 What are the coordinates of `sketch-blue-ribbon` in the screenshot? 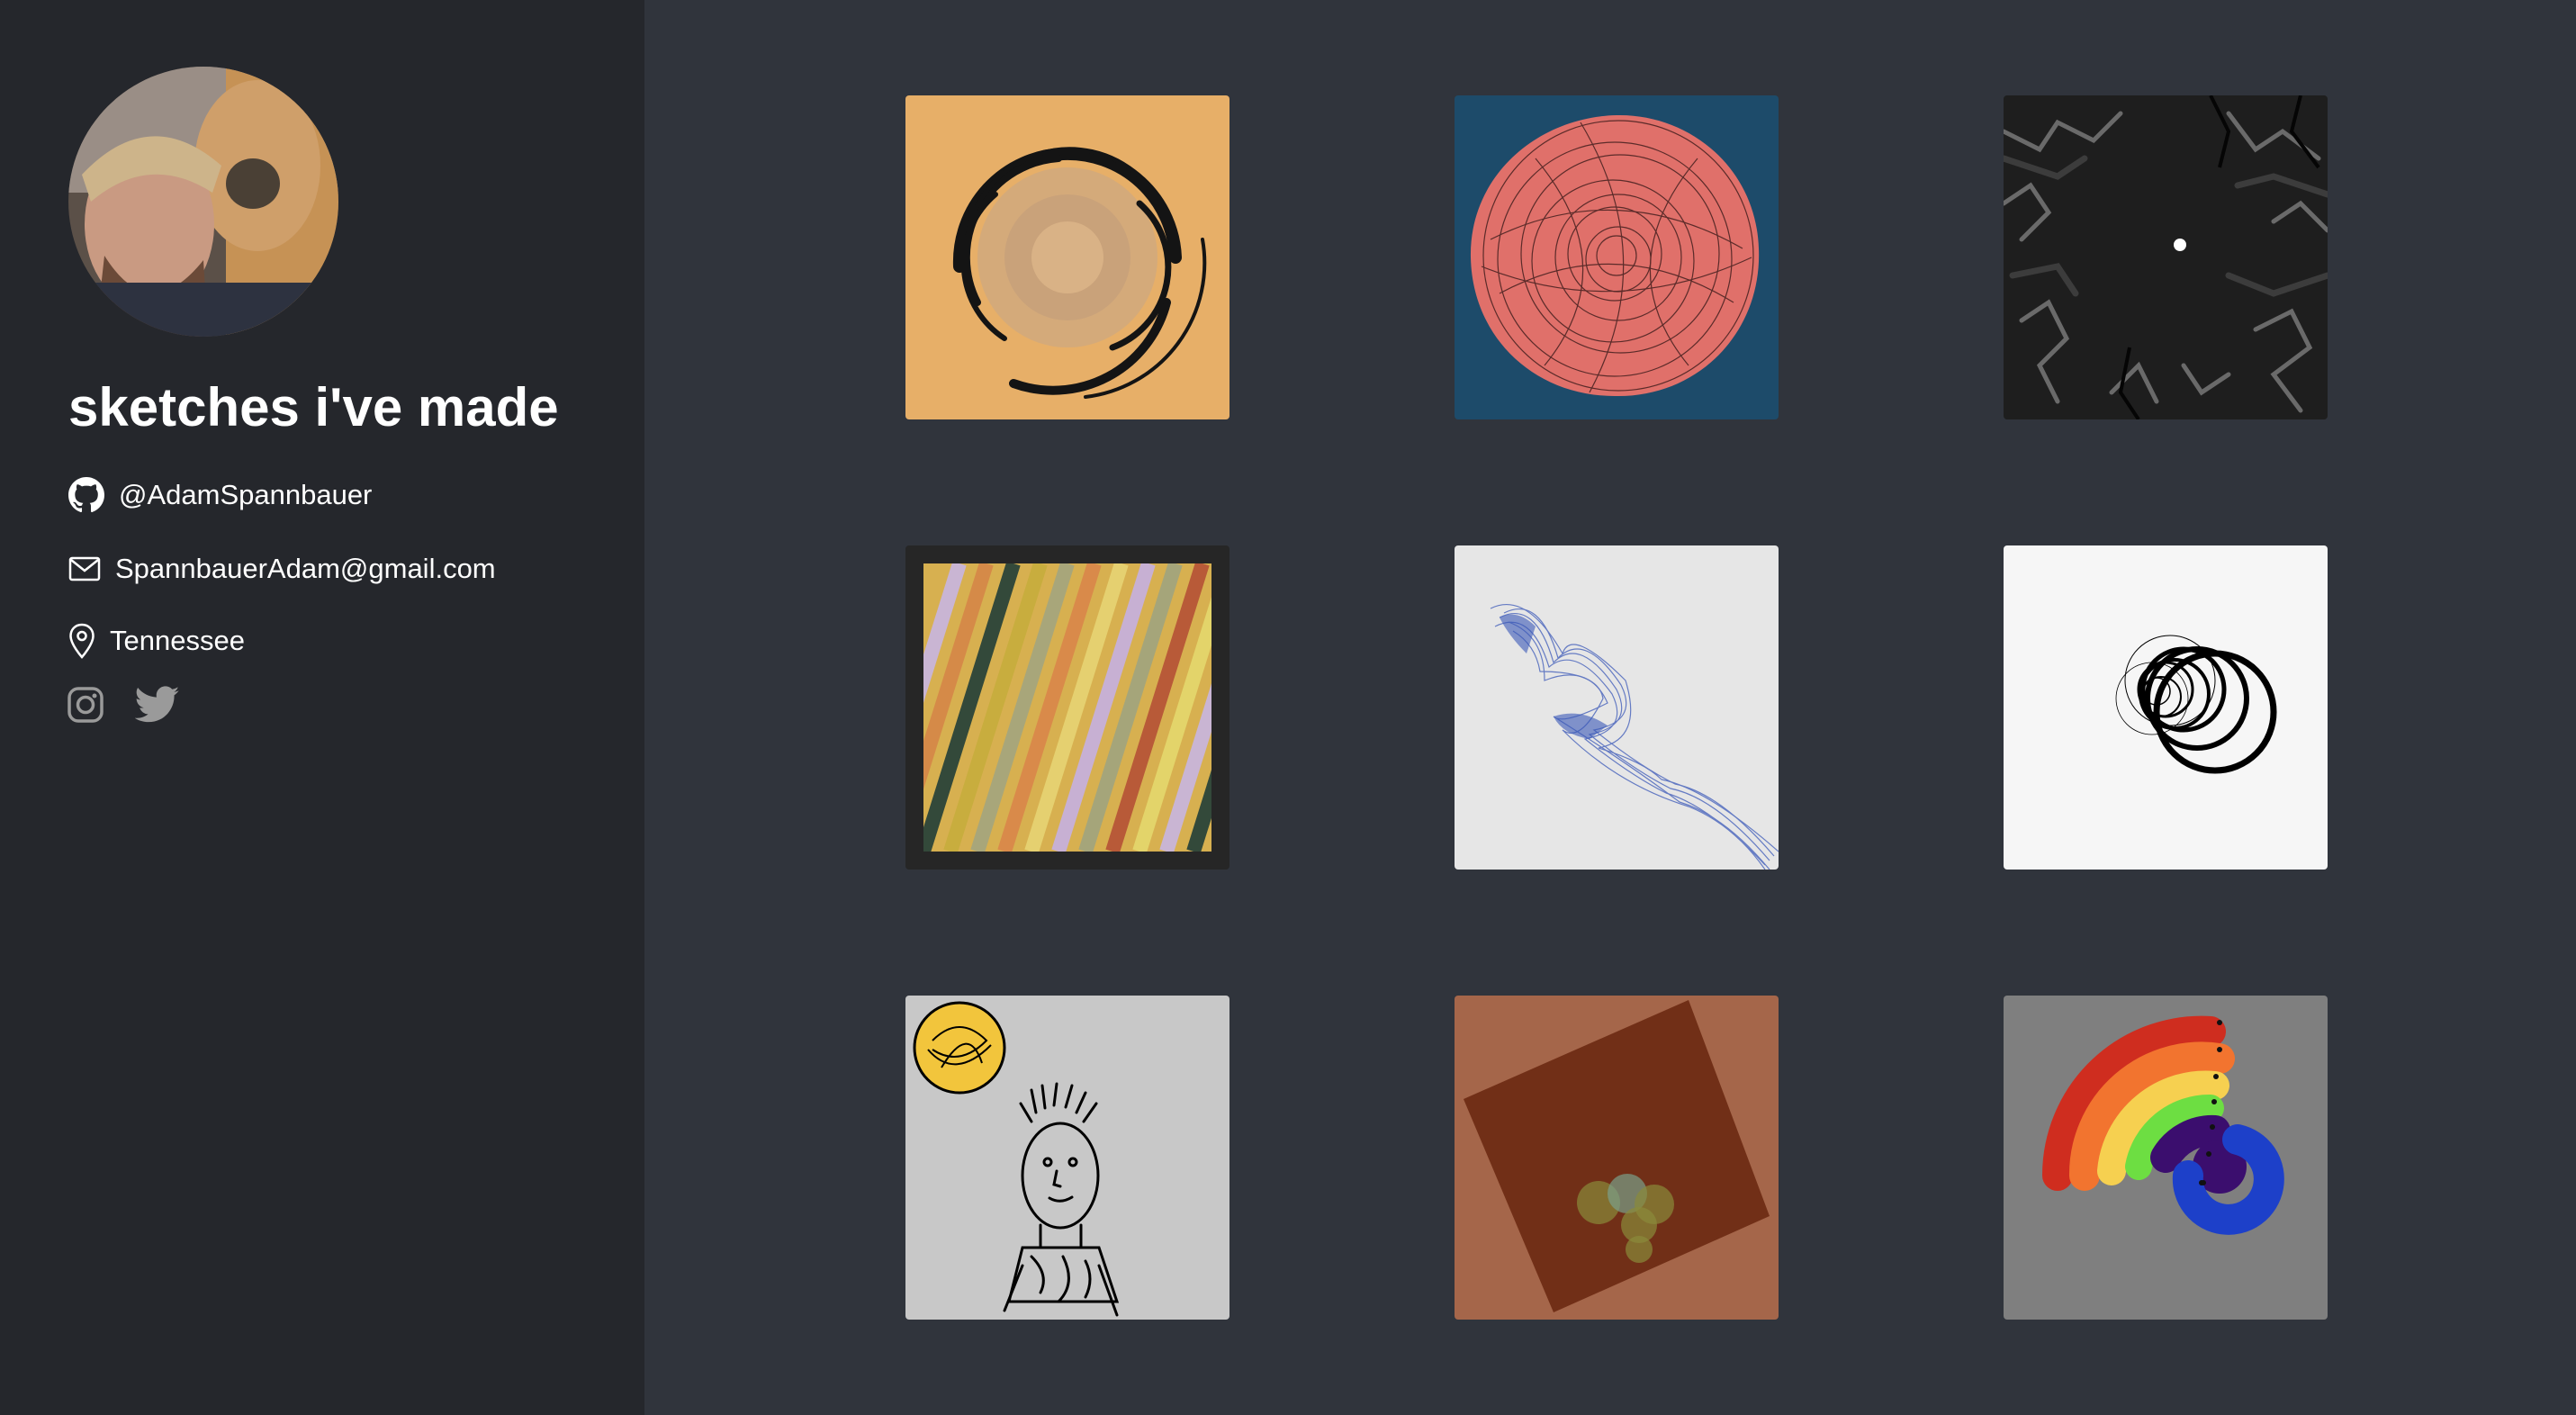 It's located at (1617, 707).